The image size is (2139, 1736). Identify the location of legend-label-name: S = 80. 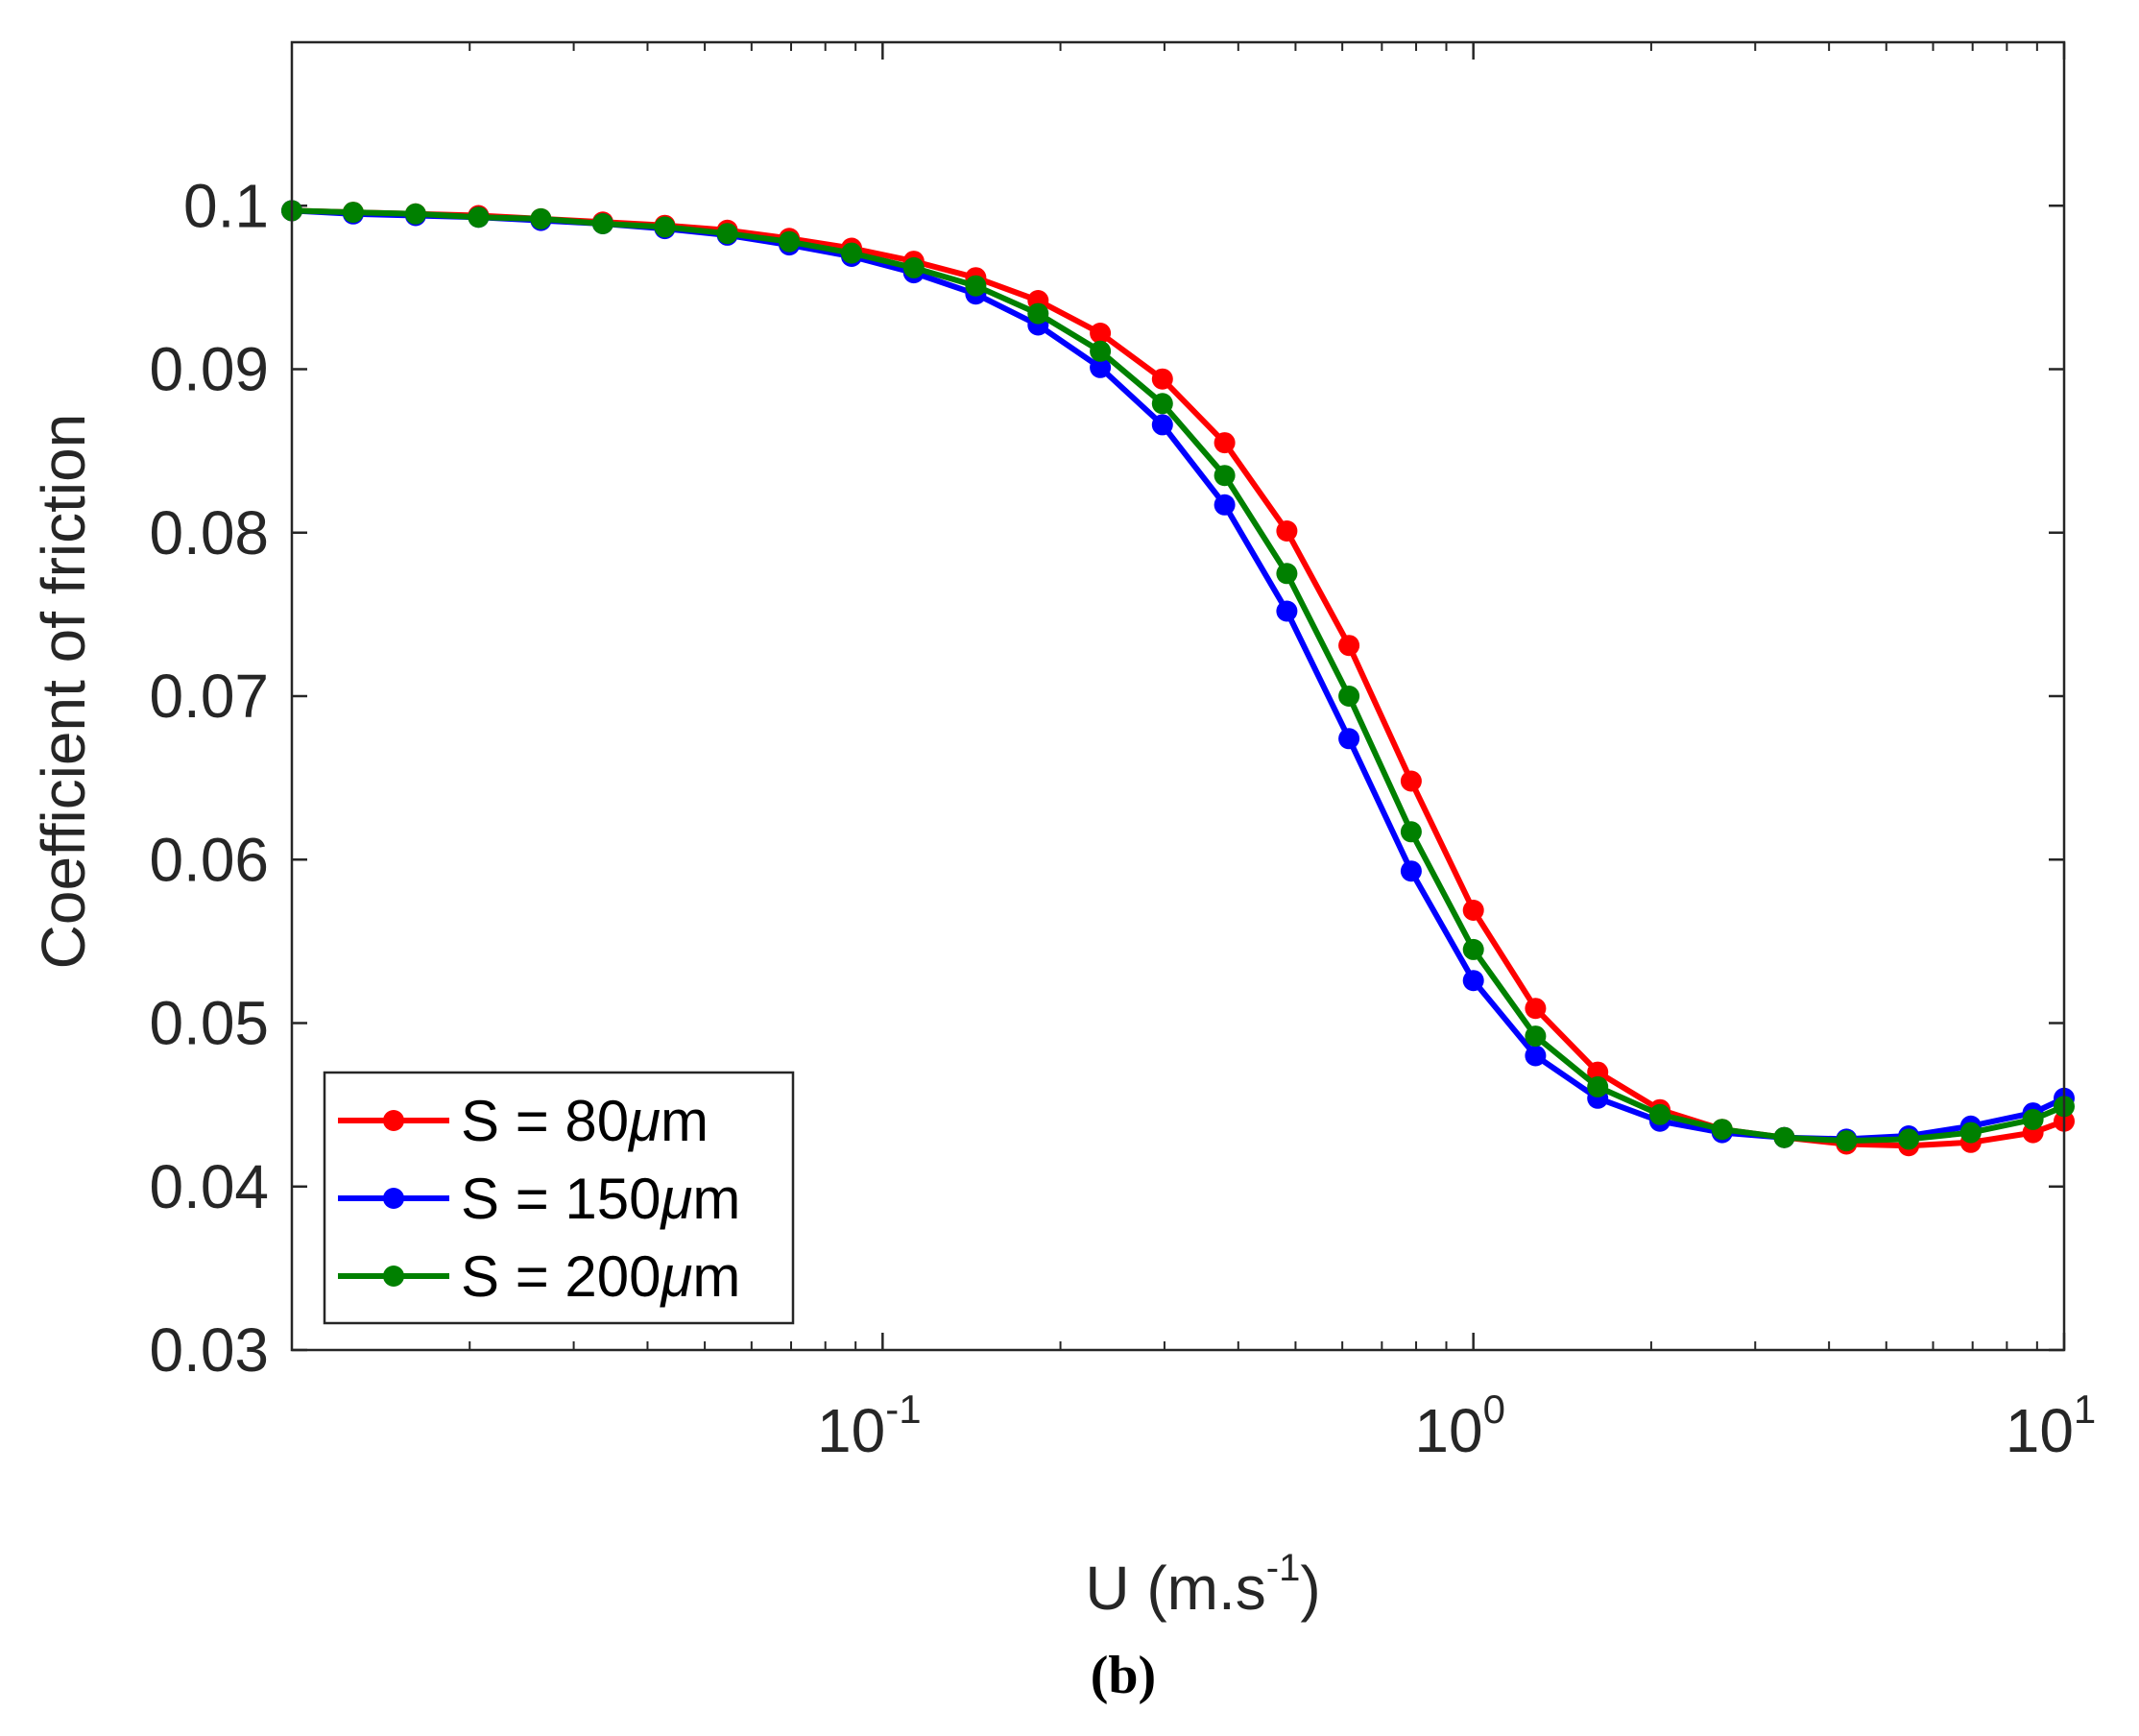
(545, 1121).